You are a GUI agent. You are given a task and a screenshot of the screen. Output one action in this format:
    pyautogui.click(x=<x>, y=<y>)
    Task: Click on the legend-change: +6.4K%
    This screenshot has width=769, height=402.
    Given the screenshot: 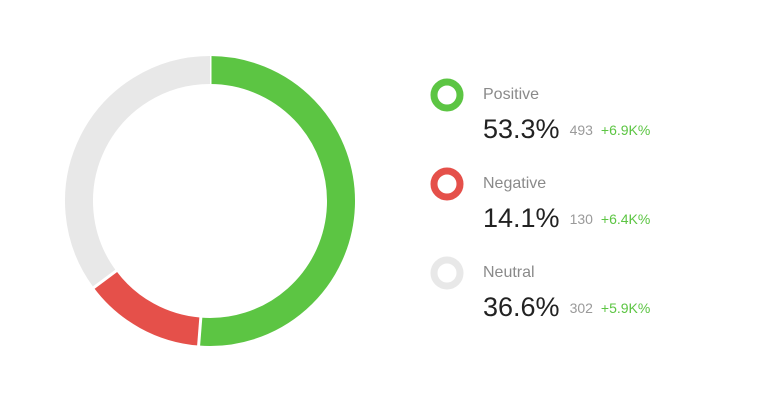 What is the action you would take?
    pyautogui.click(x=625, y=219)
    